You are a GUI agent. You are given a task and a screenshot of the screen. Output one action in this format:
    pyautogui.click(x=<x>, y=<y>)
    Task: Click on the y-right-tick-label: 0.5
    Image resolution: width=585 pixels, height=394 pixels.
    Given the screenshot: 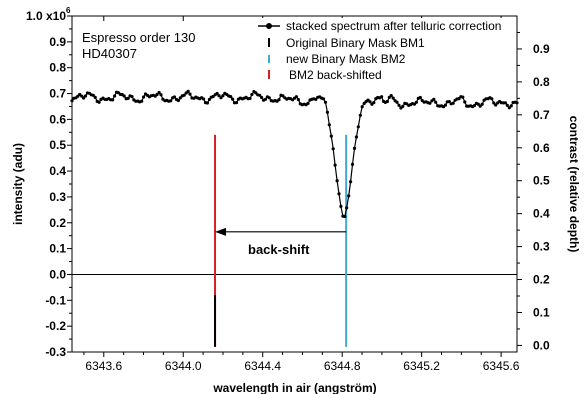 What is the action you would take?
    pyautogui.click(x=541, y=181)
    